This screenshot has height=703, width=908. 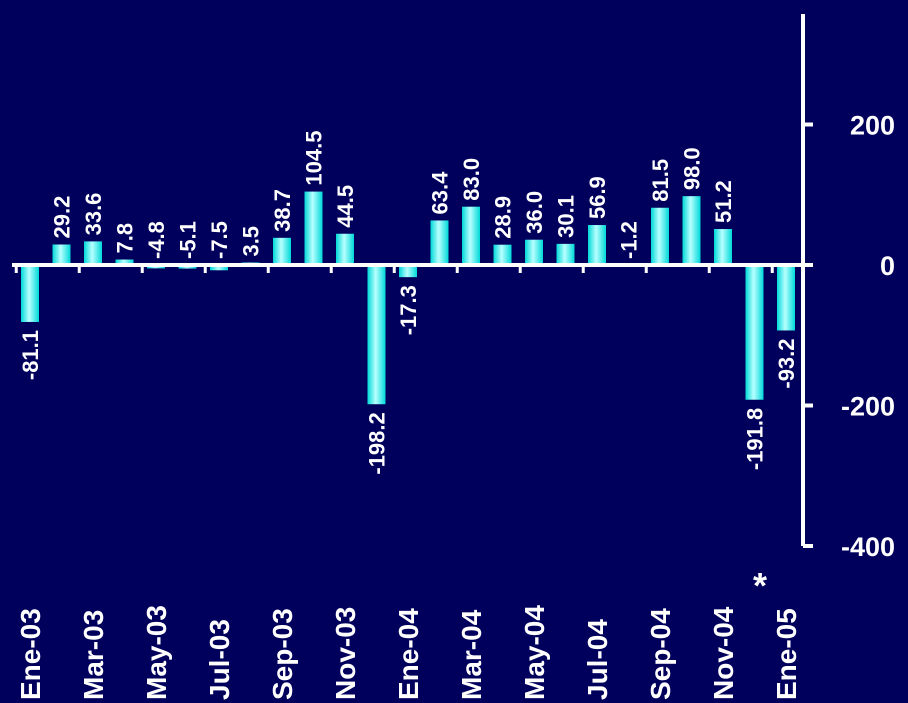 I want to click on x-category-label-Nov-03: Nov-03, so click(x=345, y=653).